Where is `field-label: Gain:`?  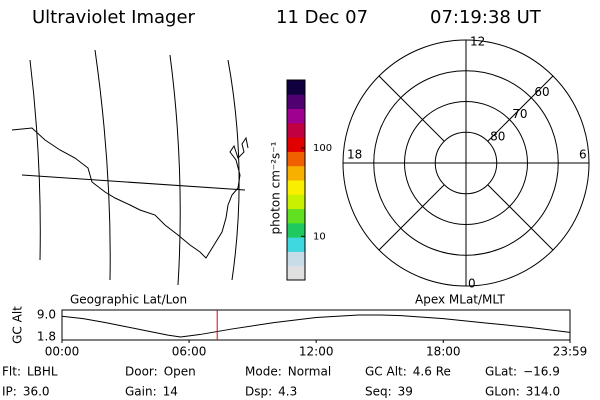
field-label: Gain: is located at coordinates (141, 392).